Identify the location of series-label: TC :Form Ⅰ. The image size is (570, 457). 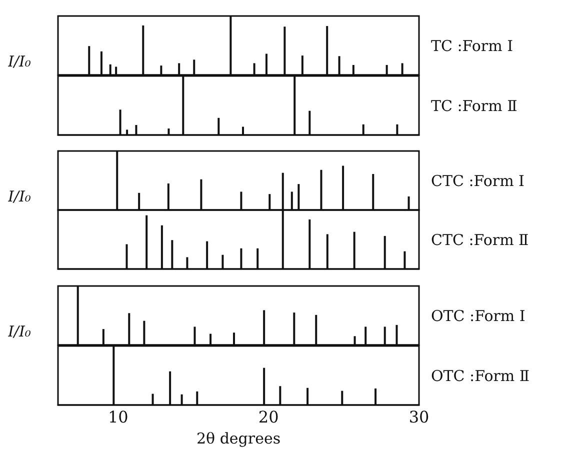
(472, 46).